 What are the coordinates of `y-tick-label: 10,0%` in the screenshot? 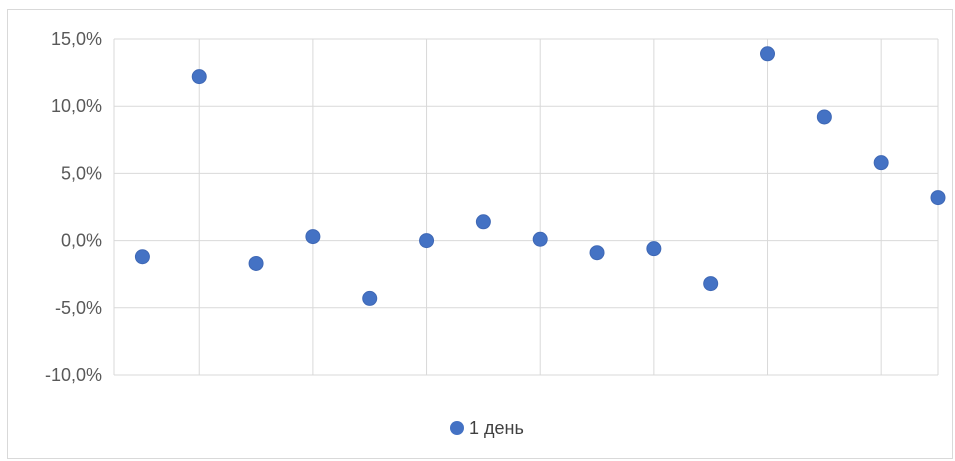 It's located at (76, 106).